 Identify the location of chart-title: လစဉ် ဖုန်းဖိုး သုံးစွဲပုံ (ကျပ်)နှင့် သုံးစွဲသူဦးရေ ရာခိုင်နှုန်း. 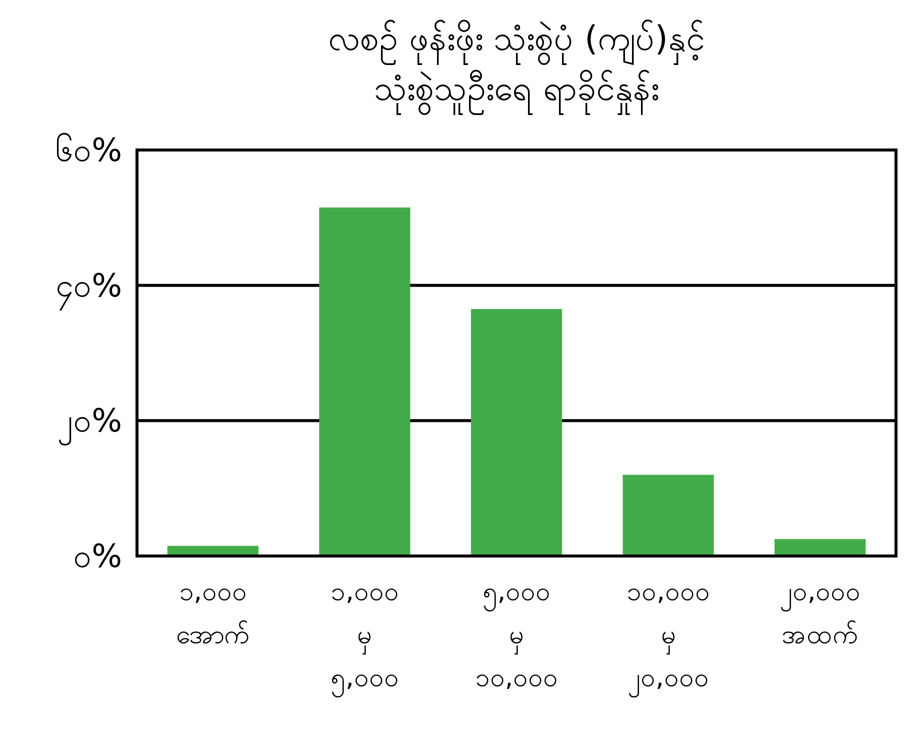
(516, 67).